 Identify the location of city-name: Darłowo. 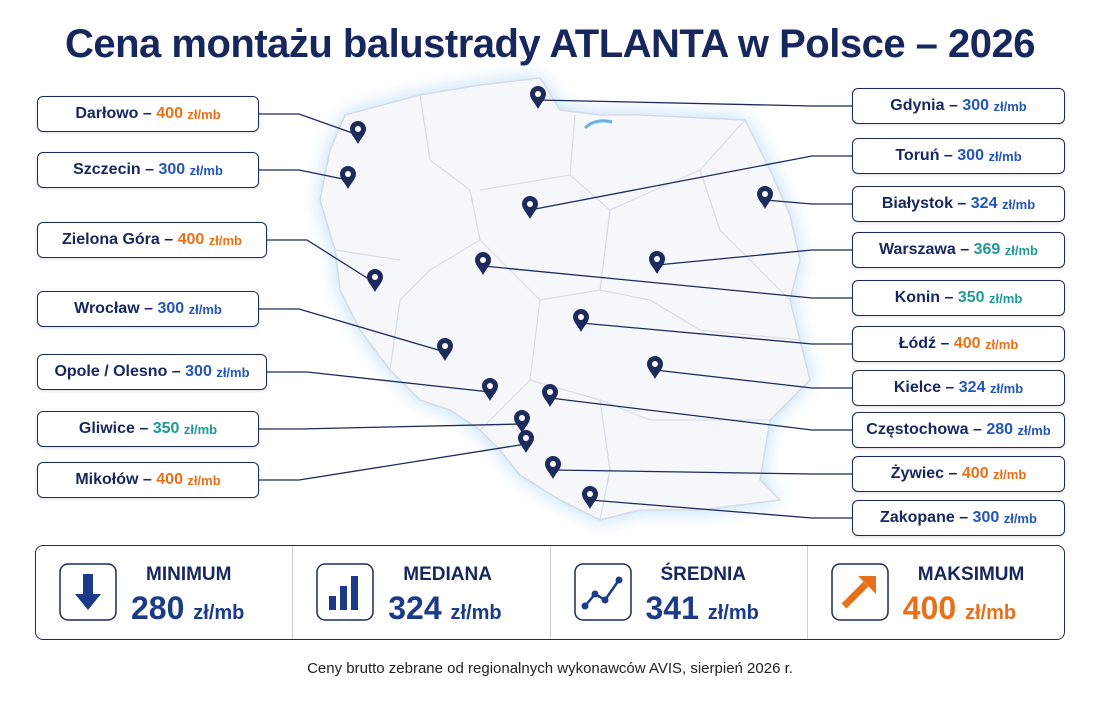
(107, 113).